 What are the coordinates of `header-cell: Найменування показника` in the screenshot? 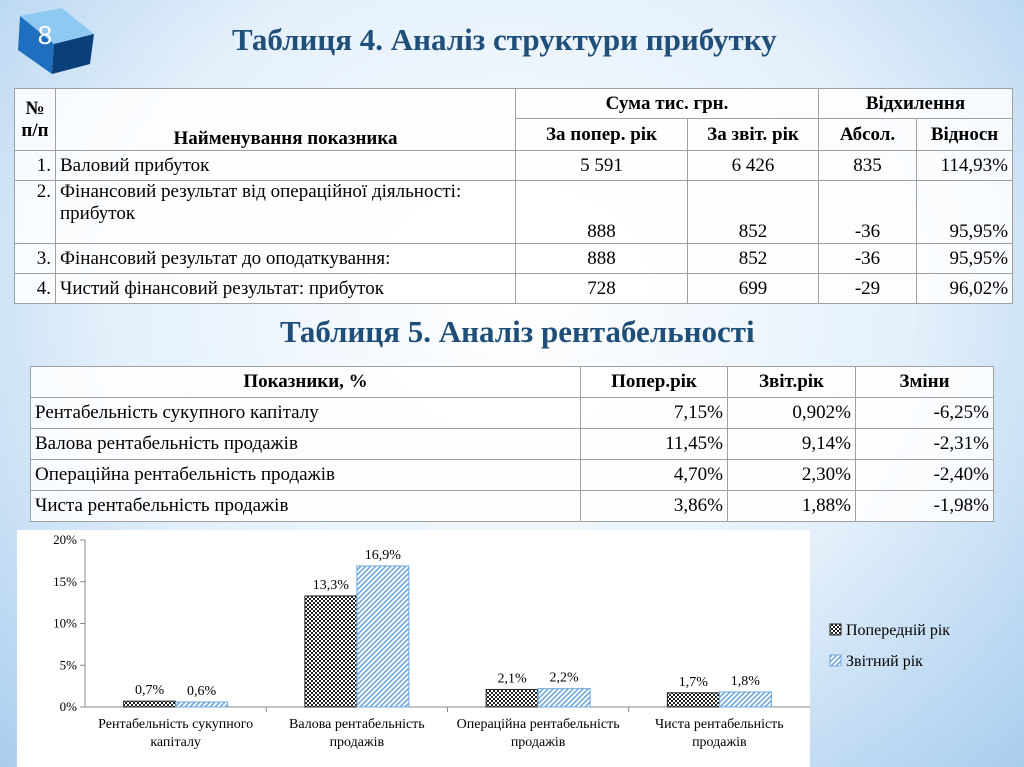 It's located at (285, 119).